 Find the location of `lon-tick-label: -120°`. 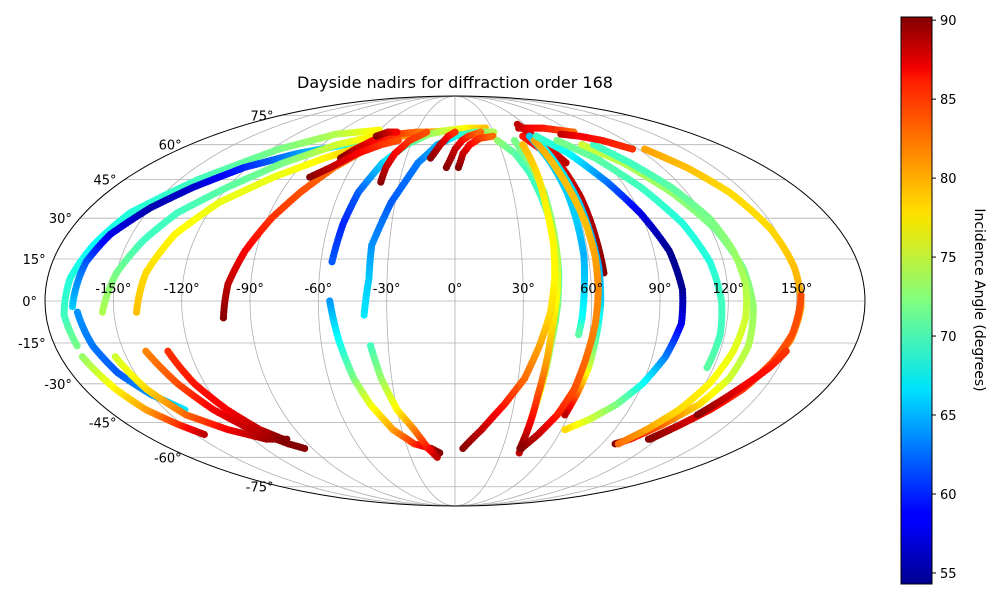

lon-tick-label: -120° is located at coordinates (182, 289).